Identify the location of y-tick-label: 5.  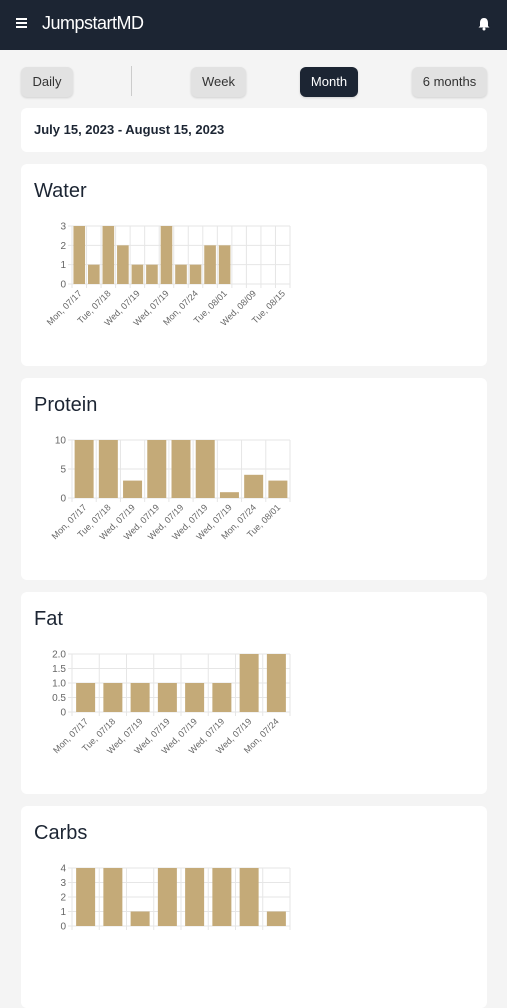
(63, 470).